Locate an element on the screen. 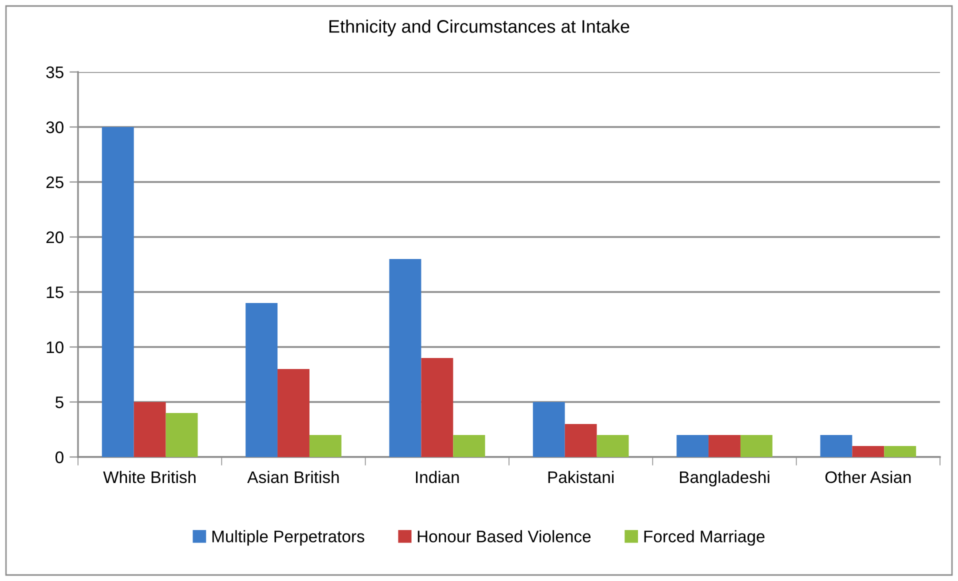  legend-label: Multiple Perpetrators is located at coordinates (288, 538).